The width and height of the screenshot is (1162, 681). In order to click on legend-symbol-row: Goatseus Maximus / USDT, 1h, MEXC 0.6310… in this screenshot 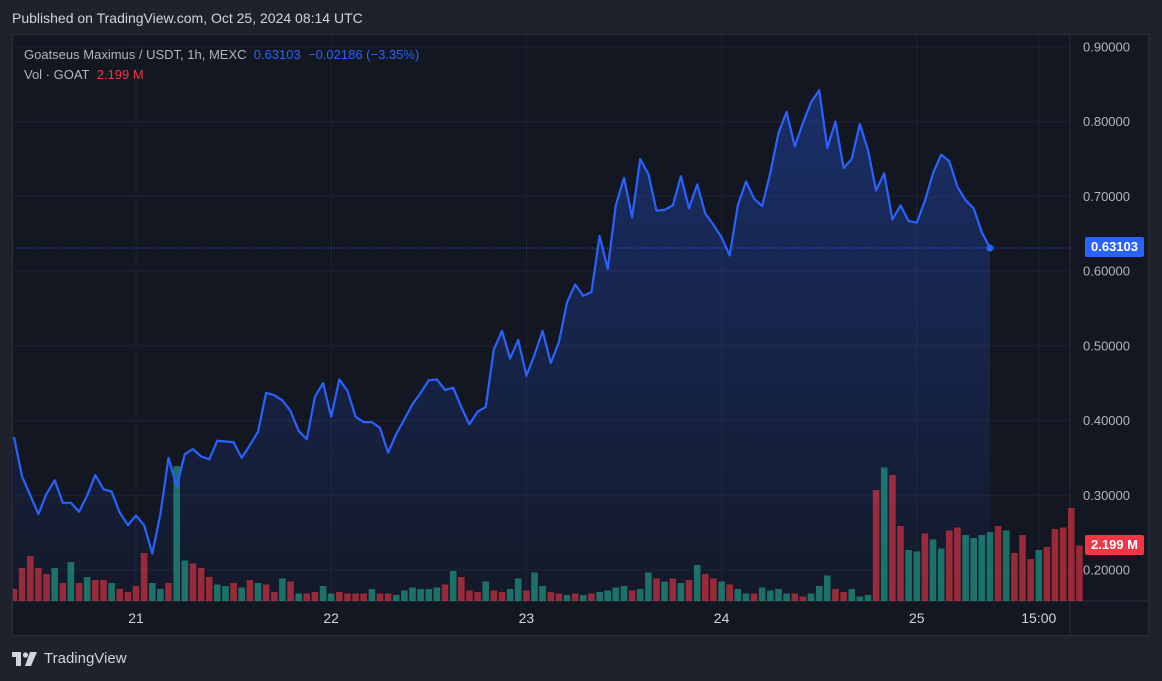, I will do `click(221, 55)`.